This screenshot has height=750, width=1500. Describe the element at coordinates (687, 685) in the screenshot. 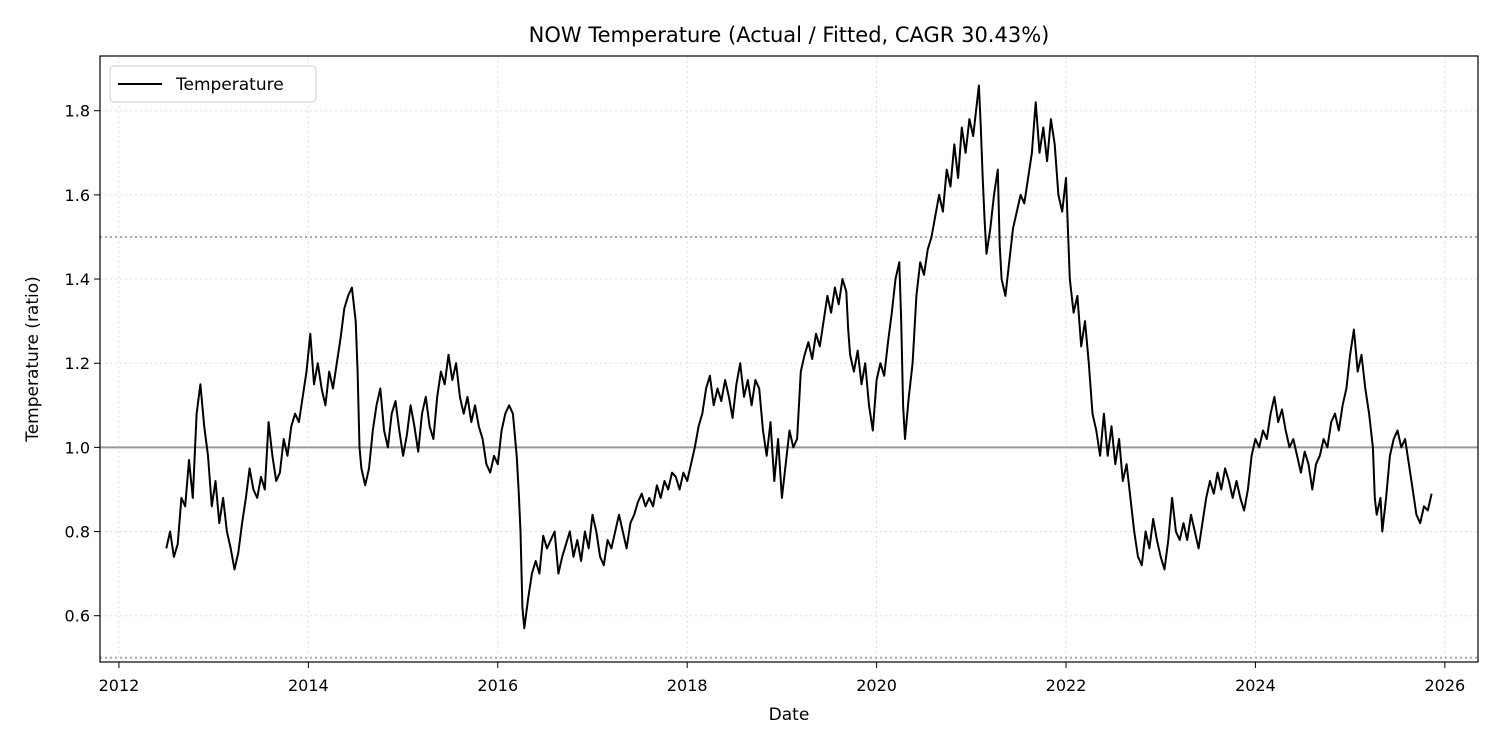

I see `x-tick-label-2018: 2018` at that location.